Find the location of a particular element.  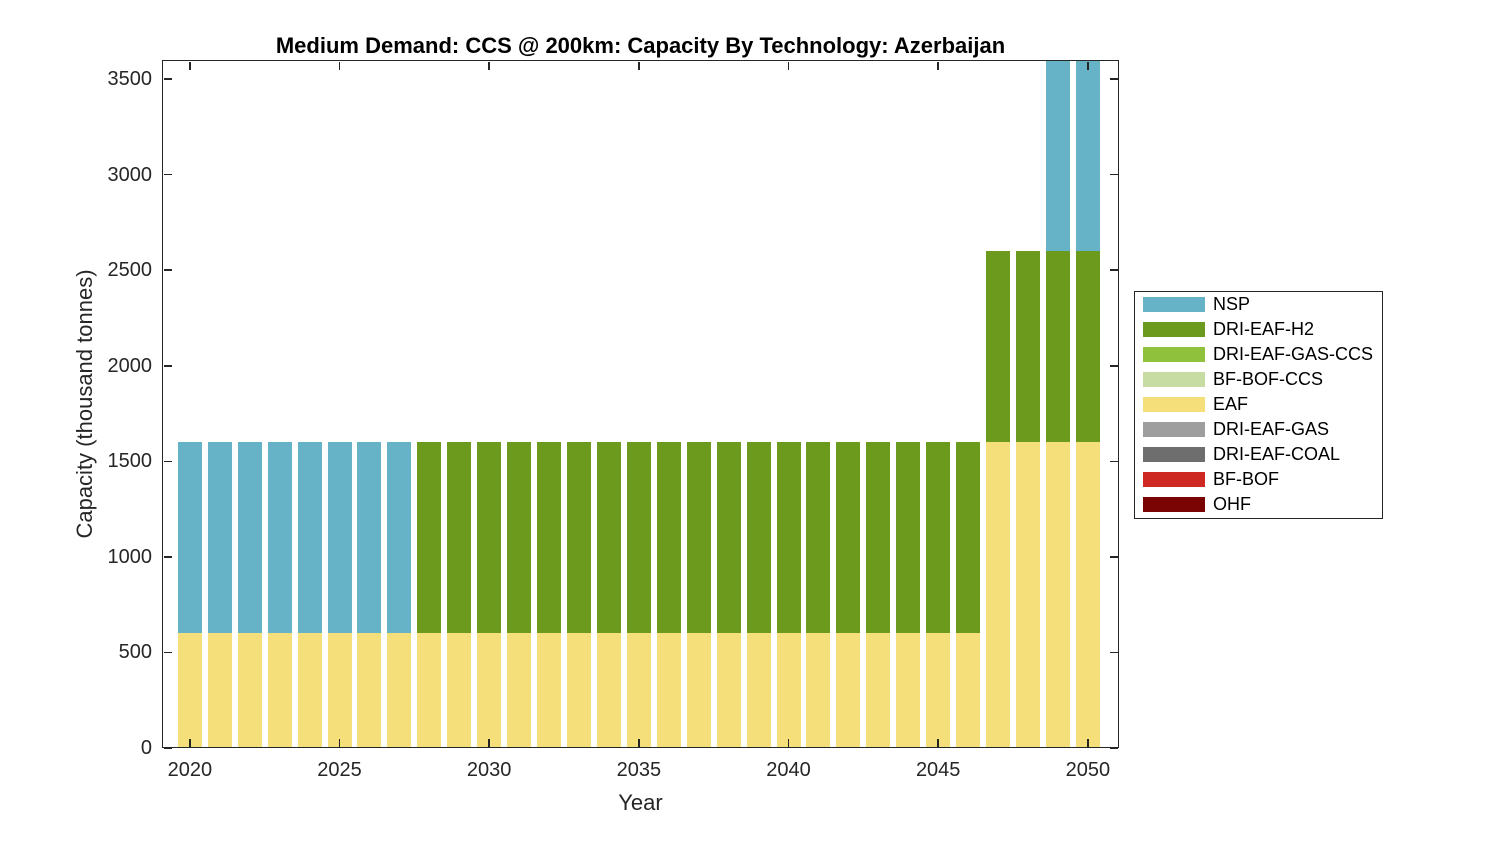

x-tick-label: 2040 is located at coordinates (788, 770).